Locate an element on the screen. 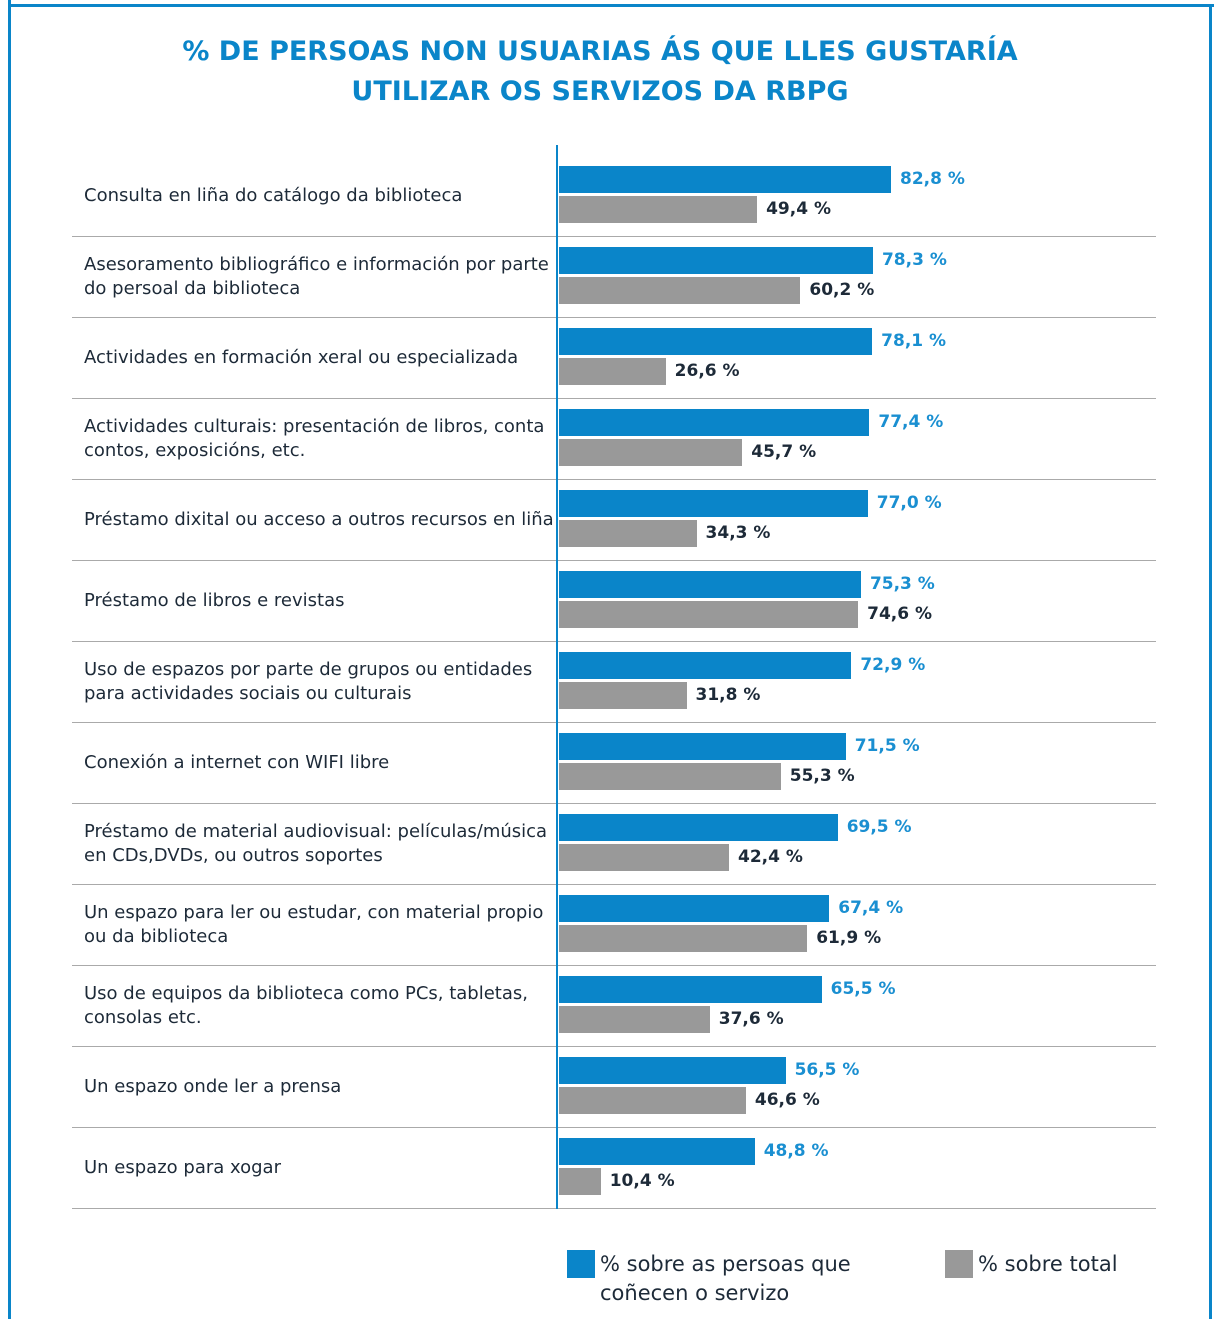  value-label: 77,0 % is located at coordinates (909, 503).